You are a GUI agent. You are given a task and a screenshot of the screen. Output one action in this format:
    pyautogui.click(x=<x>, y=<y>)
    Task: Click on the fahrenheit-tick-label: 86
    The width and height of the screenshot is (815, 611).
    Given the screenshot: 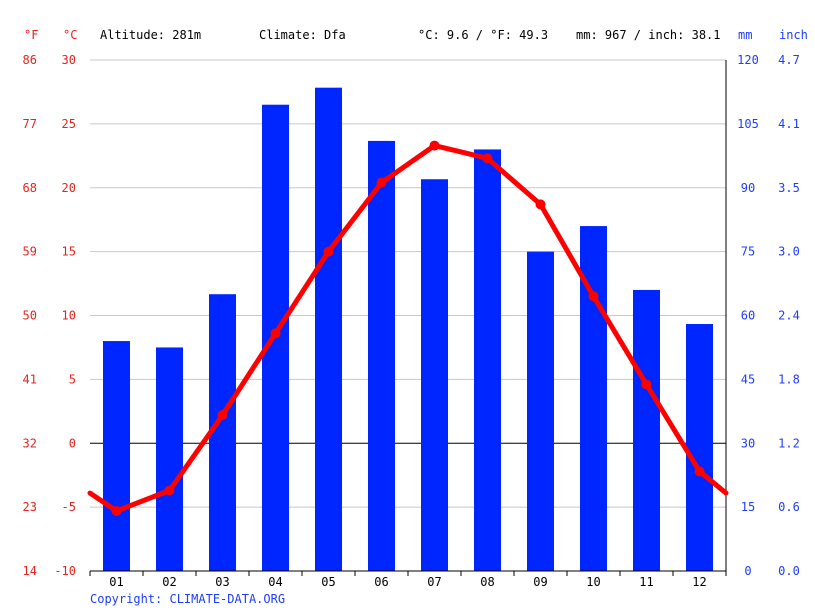 What is the action you would take?
    pyautogui.click(x=30, y=60)
    